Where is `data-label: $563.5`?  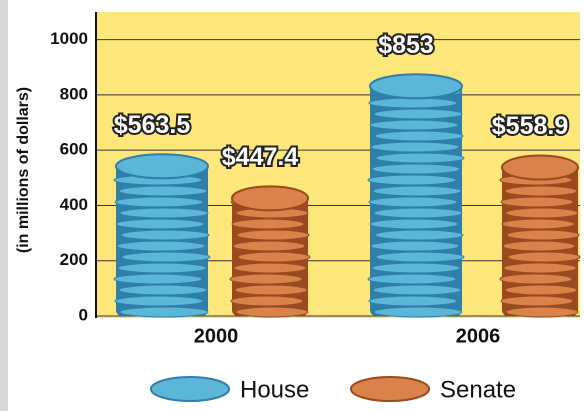
data-label: $563.5 is located at coordinates (152, 125).